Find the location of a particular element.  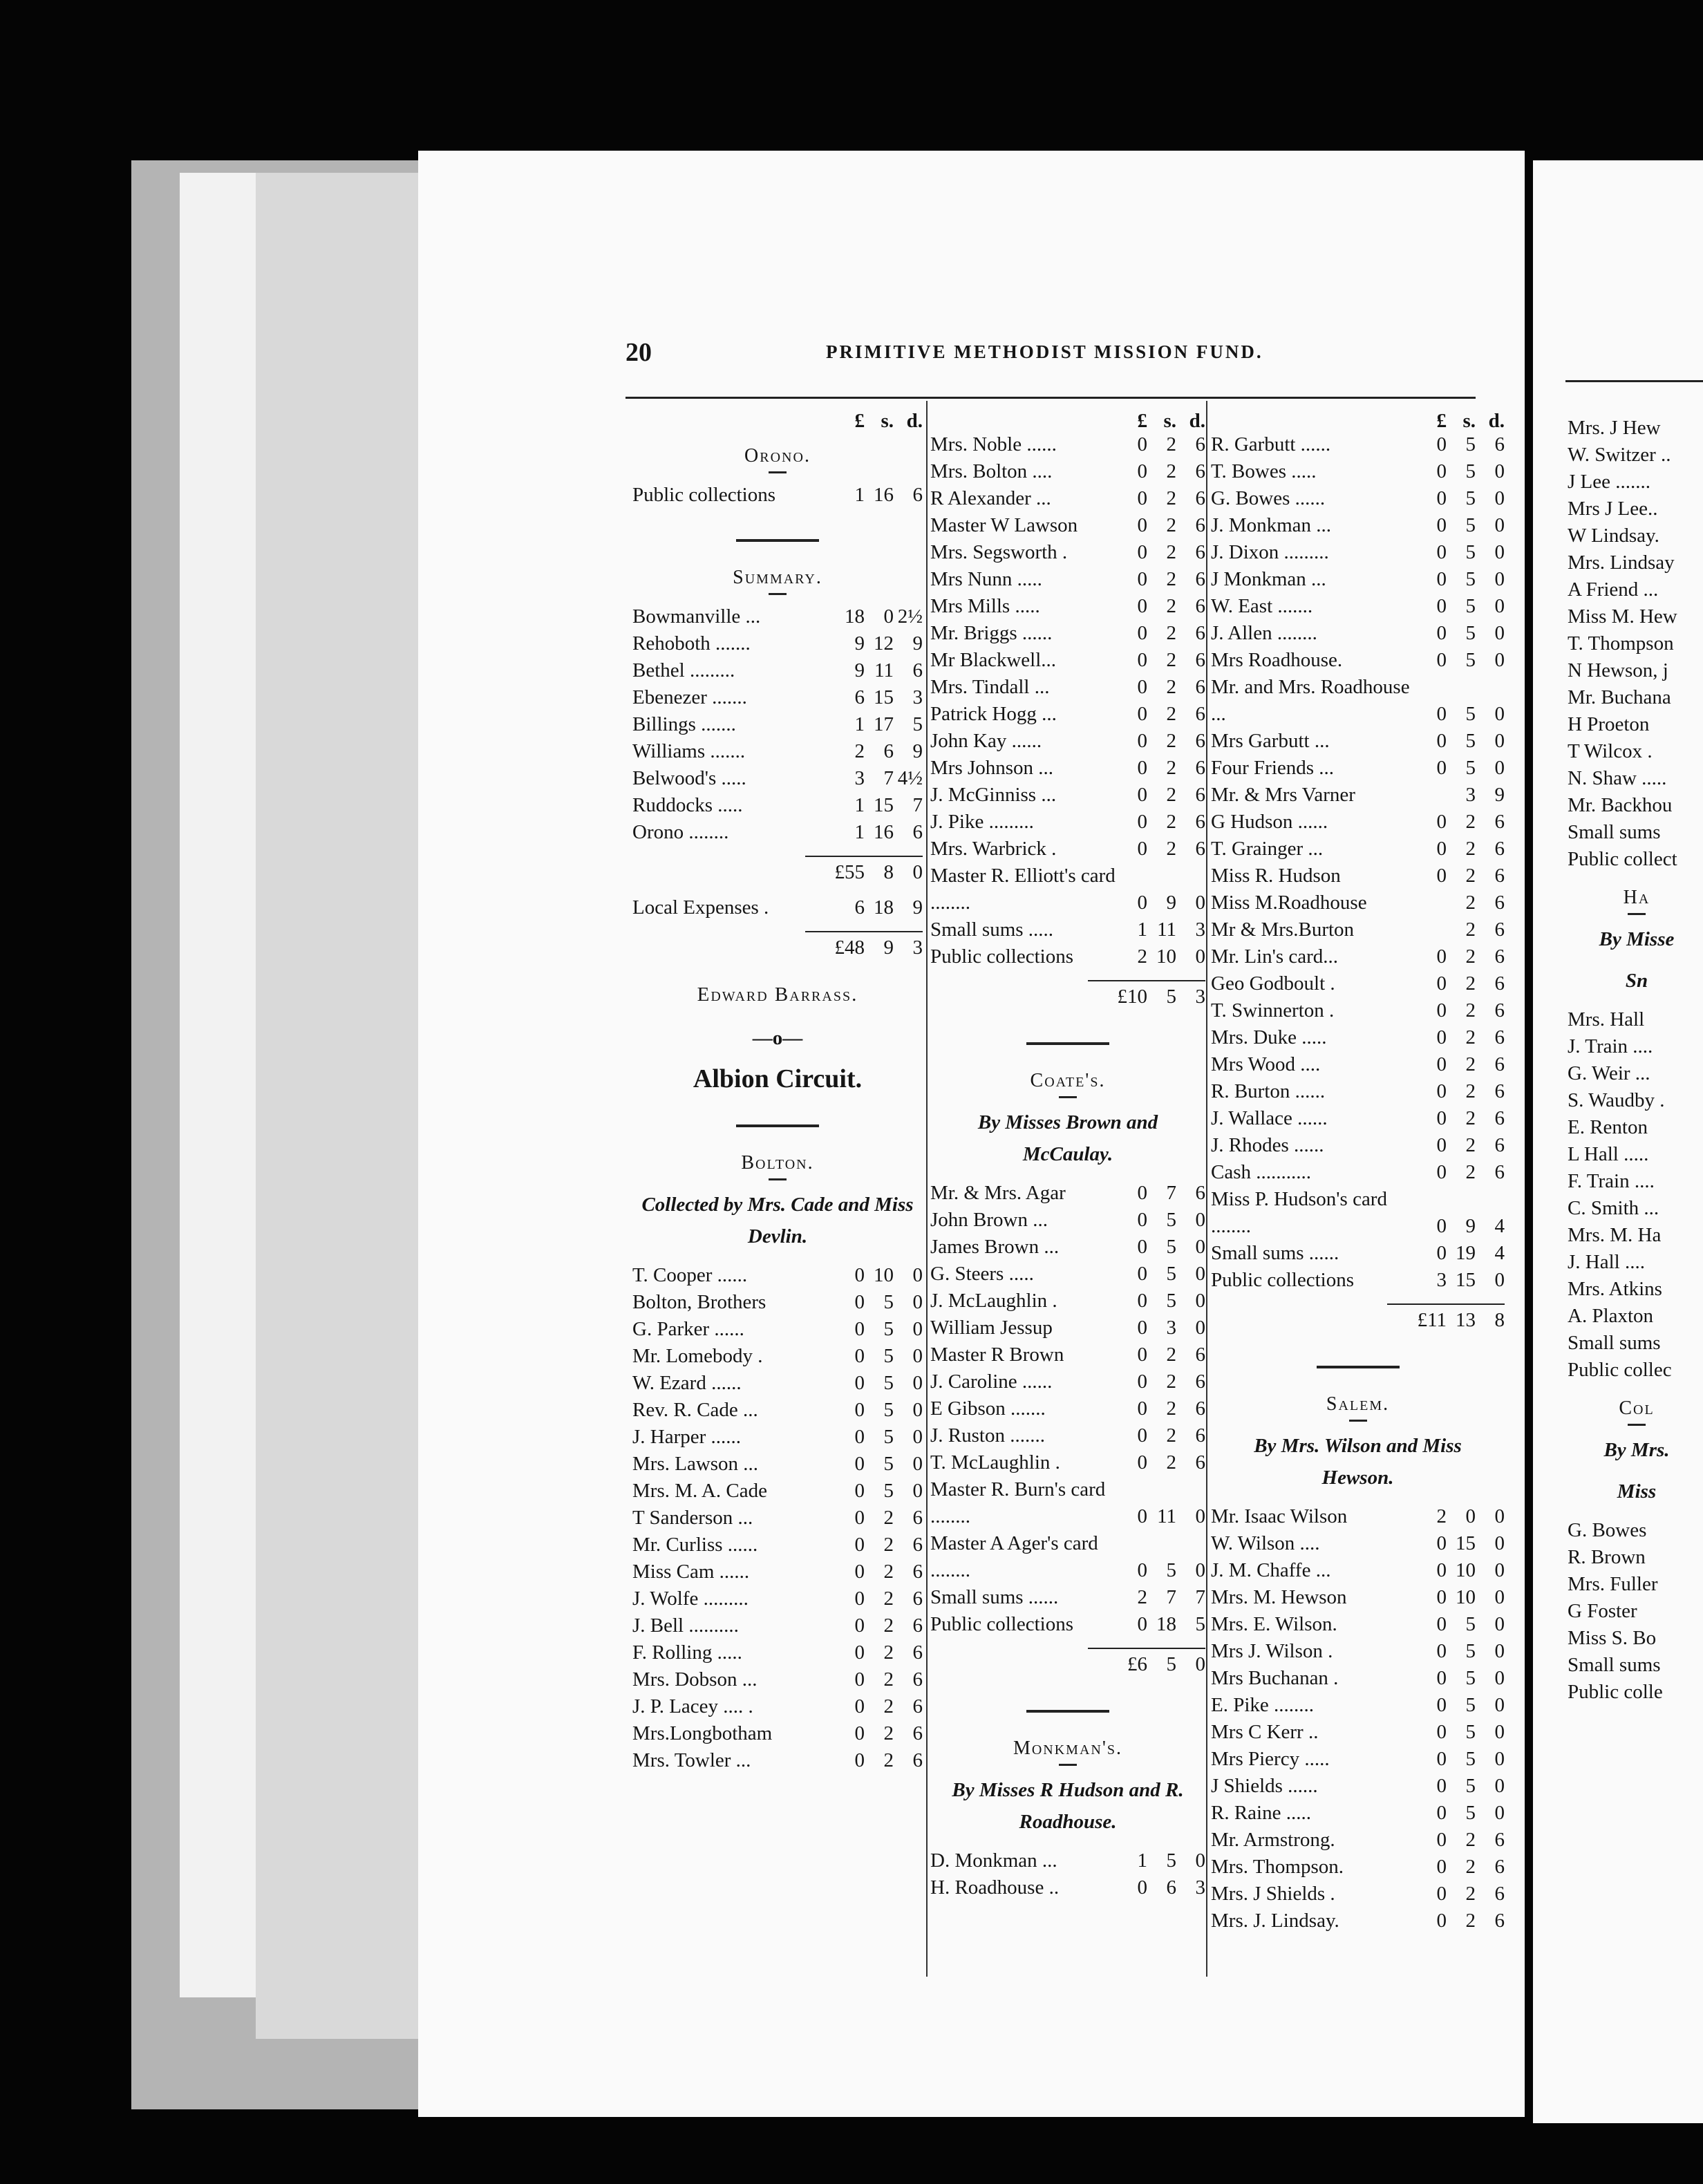

total-s: 5 is located at coordinates (1171, 1664).